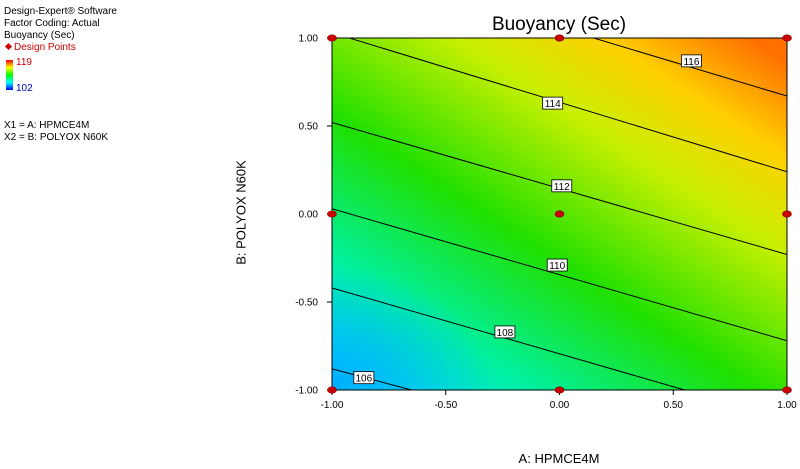 The width and height of the screenshot is (800, 469). Describe the element at coordinates (306, 303) in the screenshot. I see `y-tick-label: -0.50` at that location.